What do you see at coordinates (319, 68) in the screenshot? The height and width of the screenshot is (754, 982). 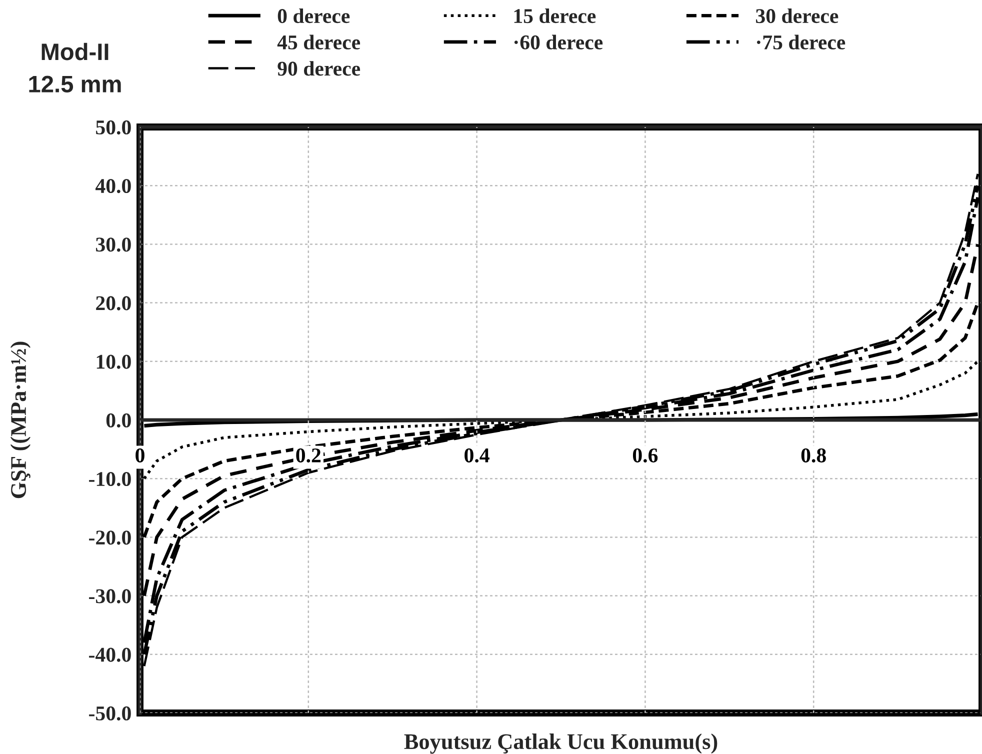 I see `legend-label: 90 derece` at bounding box center [319, 68].